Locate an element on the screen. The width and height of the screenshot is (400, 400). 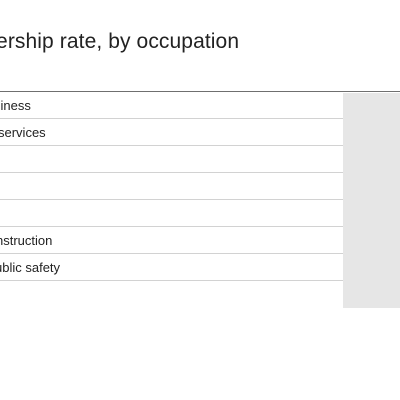
page-title: wnership rate, by occupation is located at coordinates (120, 41).